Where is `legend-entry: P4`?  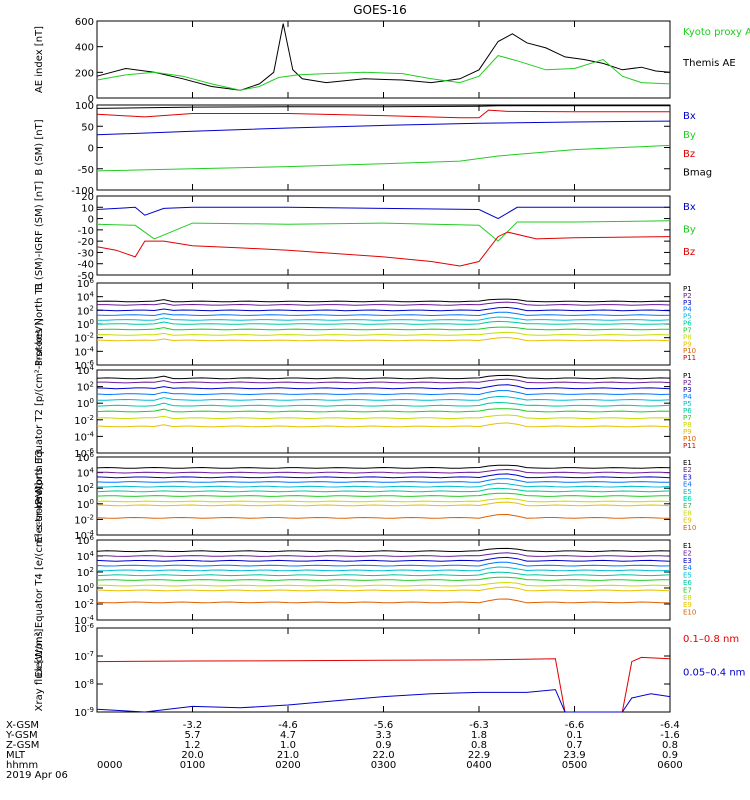
legend-entry: P4 is located at coordinates (687, 397).